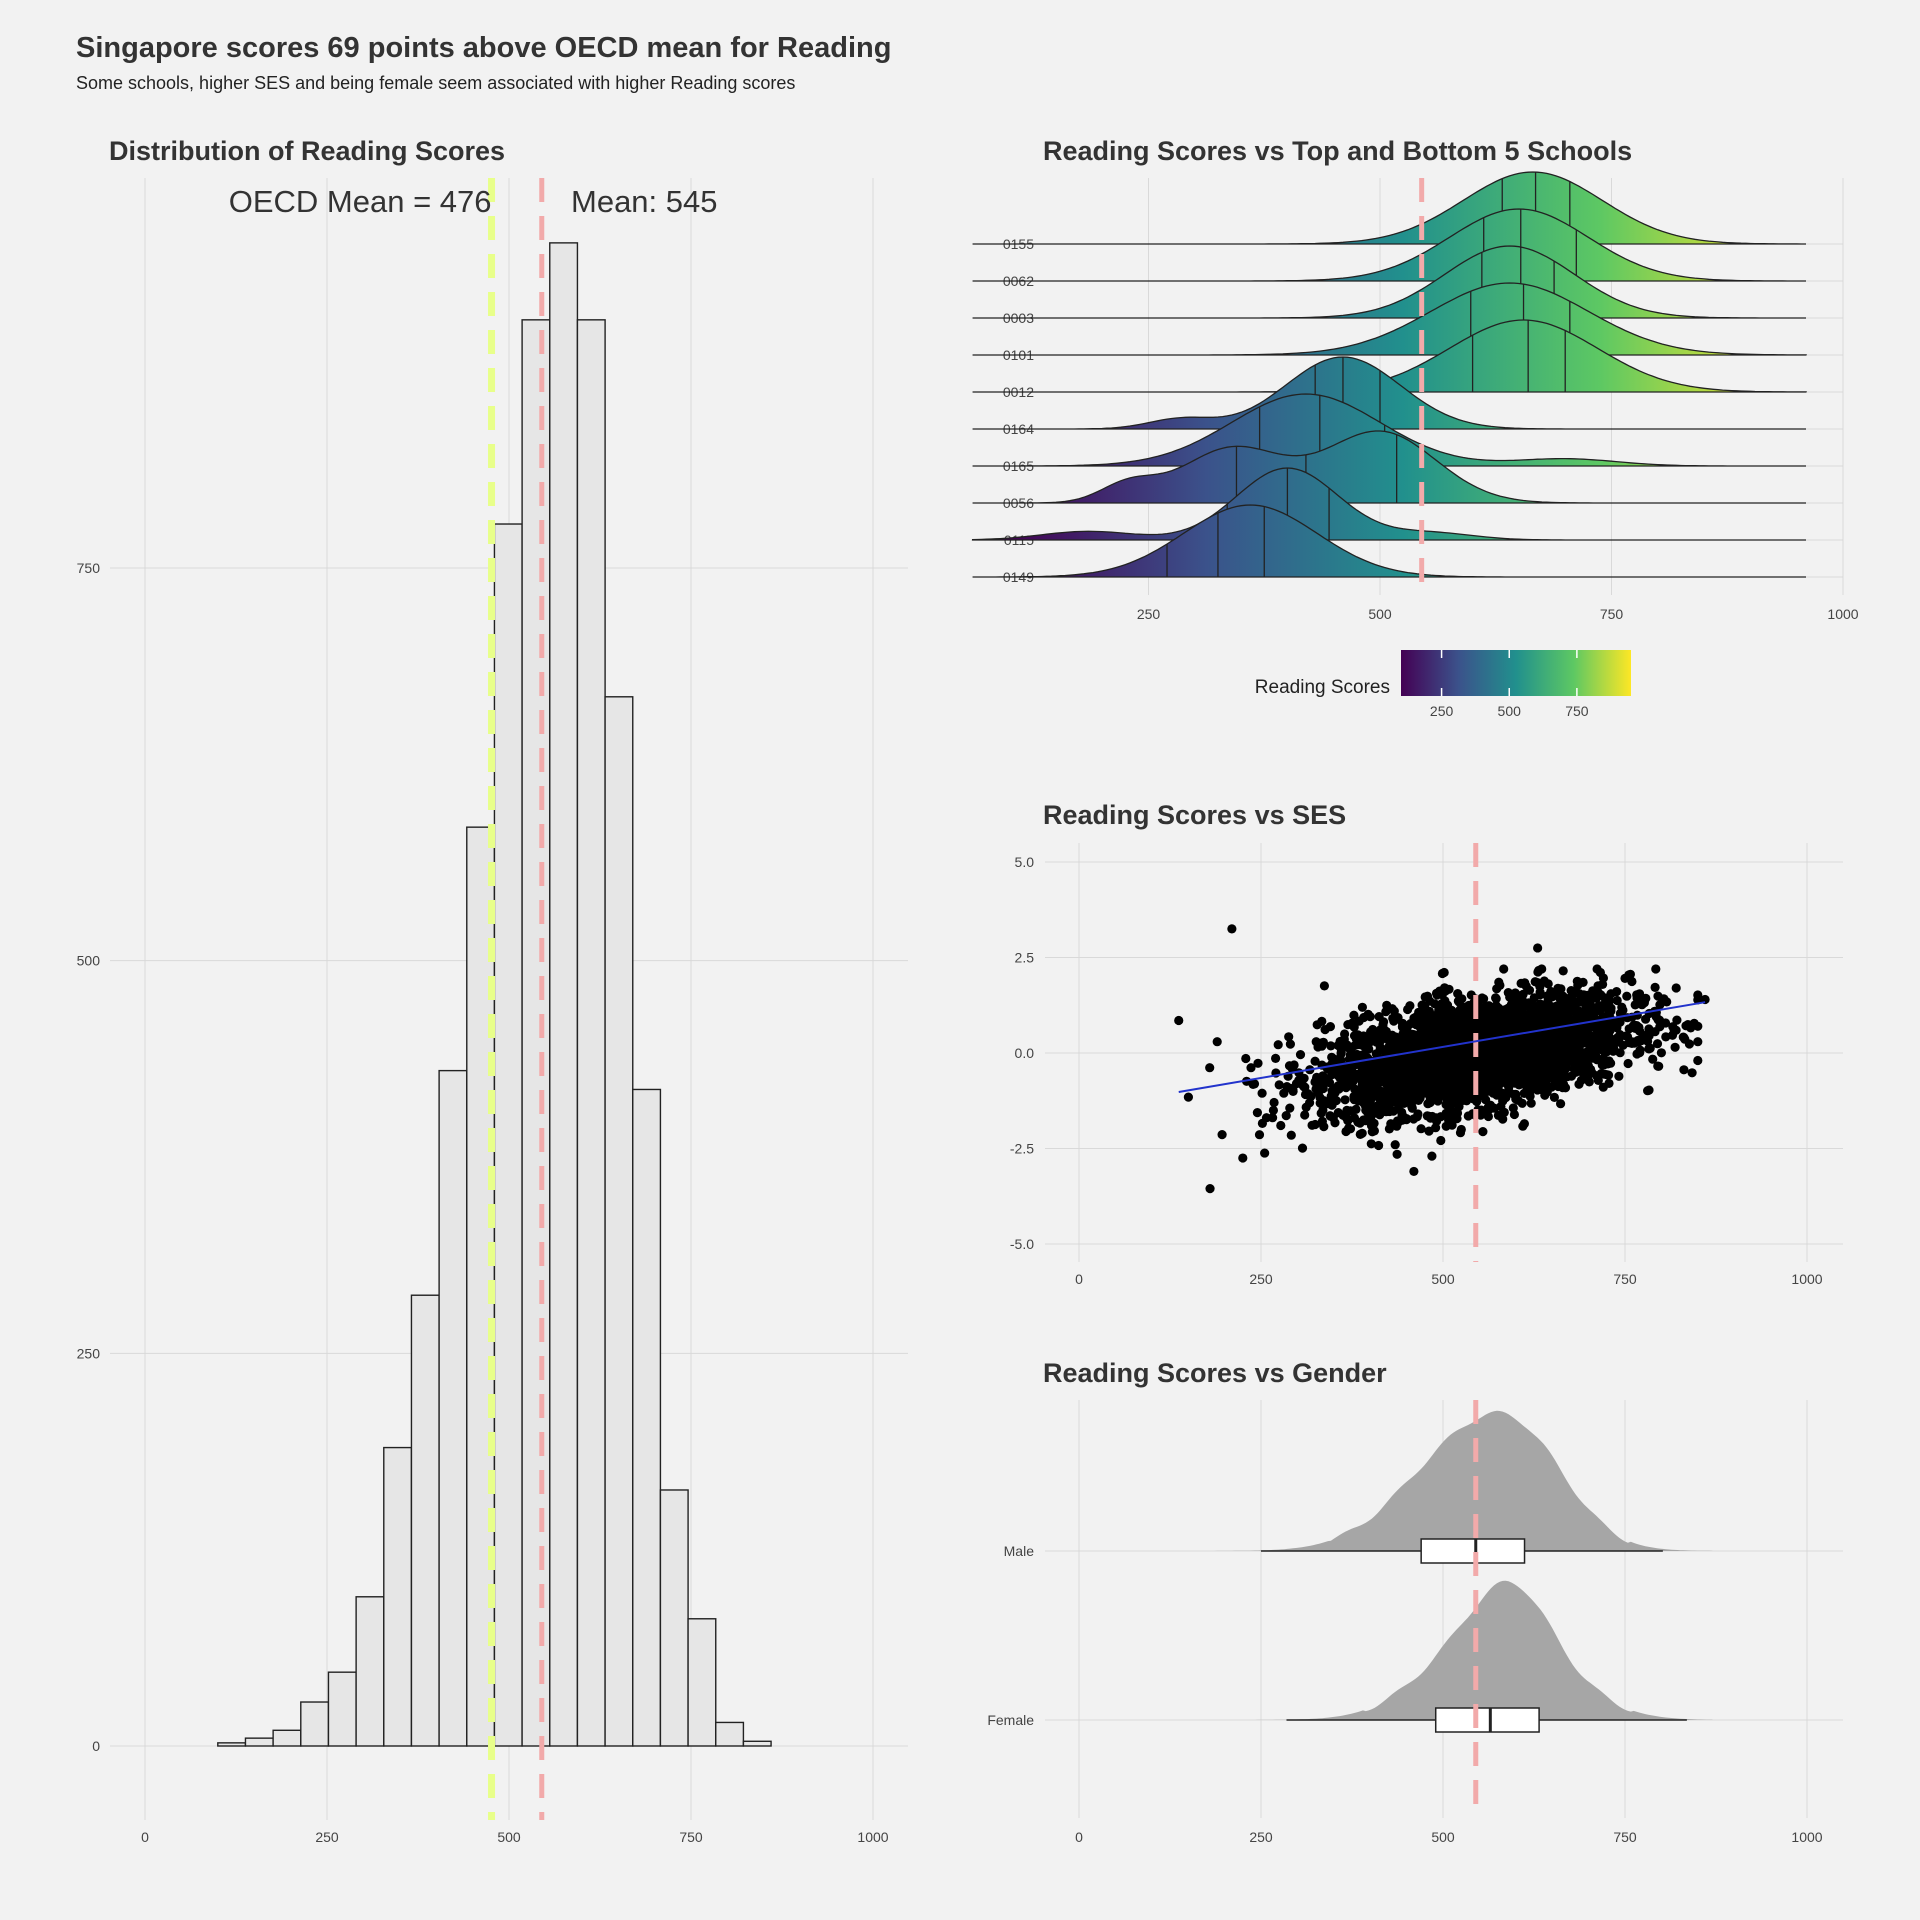 The height and width of the screenshot is (1920, 1920). Describe the element at coordinates (1612, 614) in the screenshot. I see `ridge-x-tick-label: 750` at that location.